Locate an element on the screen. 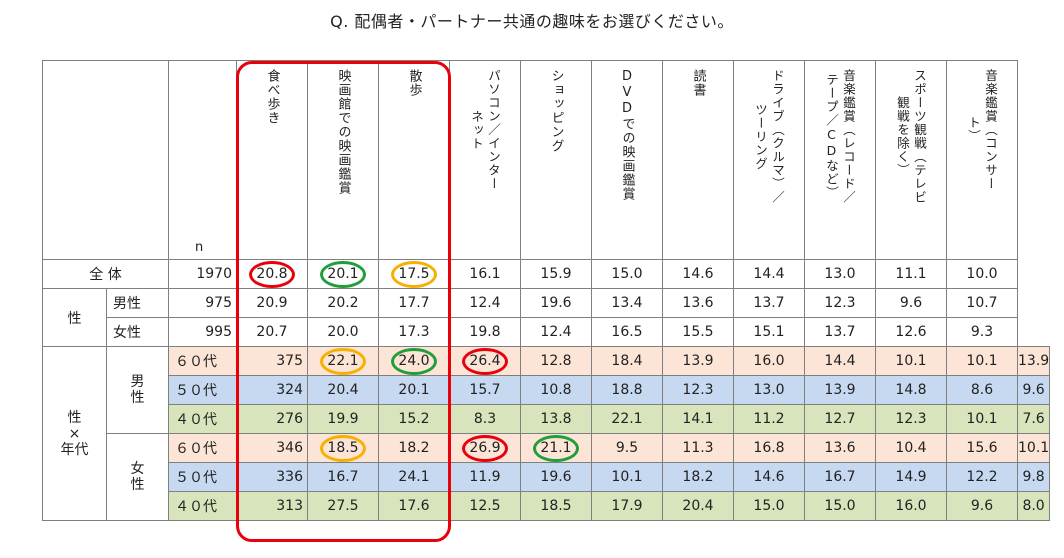 The height and width of the screenshot is (558, 1064). cell-value: 18.4 is located at coordinates (627, 361).